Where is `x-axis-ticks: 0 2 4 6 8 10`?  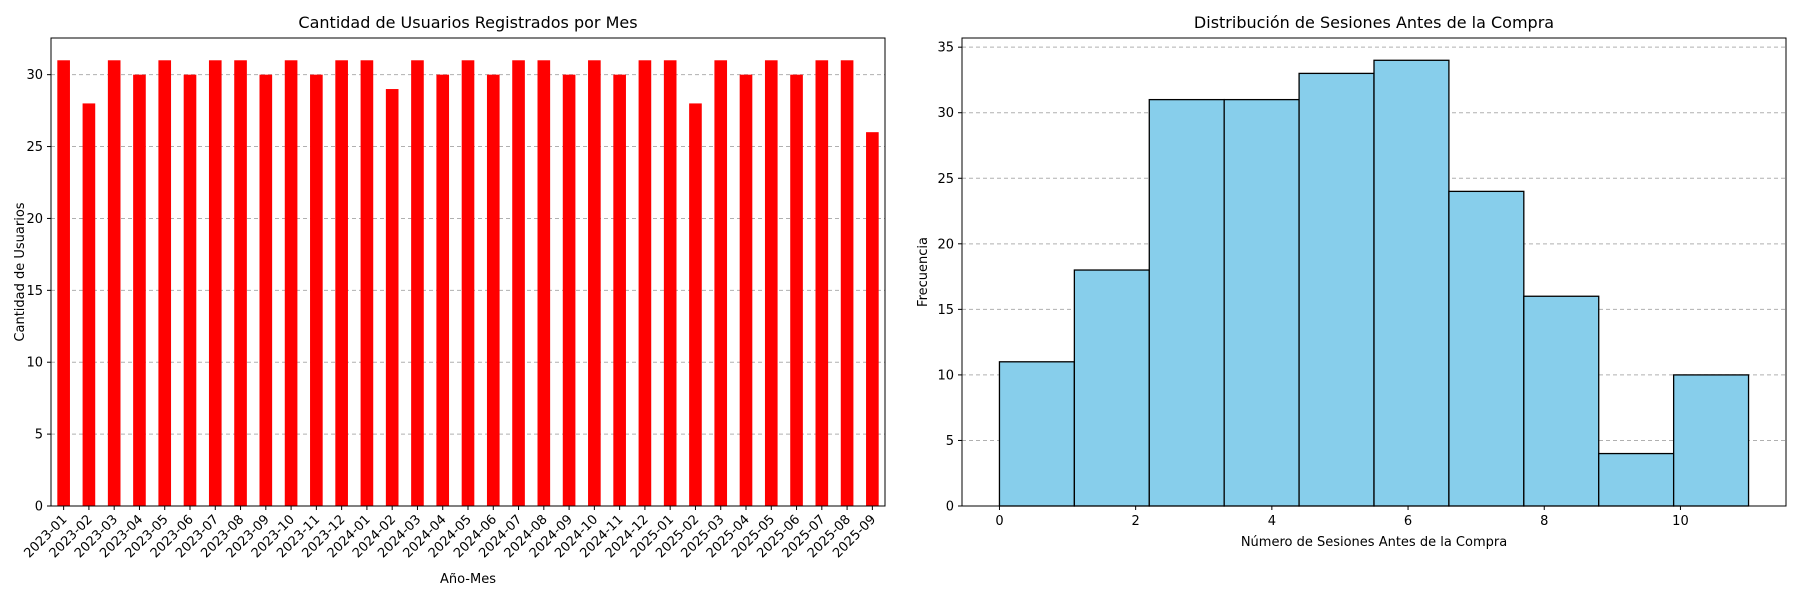 x-axis-ticks: 0 2 4 6 8 10 is located at coordinates (1342, 517).